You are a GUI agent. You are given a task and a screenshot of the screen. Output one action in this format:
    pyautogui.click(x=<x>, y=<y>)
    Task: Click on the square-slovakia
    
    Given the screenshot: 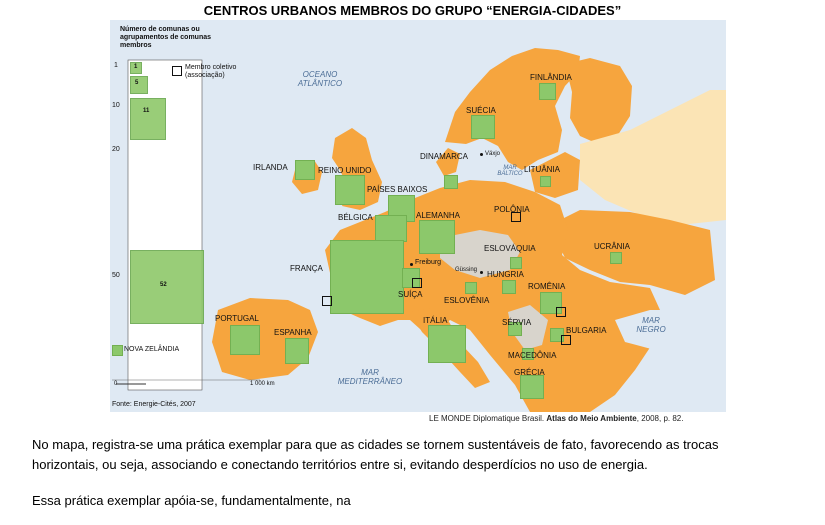 What is the action you would take?
    pyautogui.click(x=516, y=263)
    